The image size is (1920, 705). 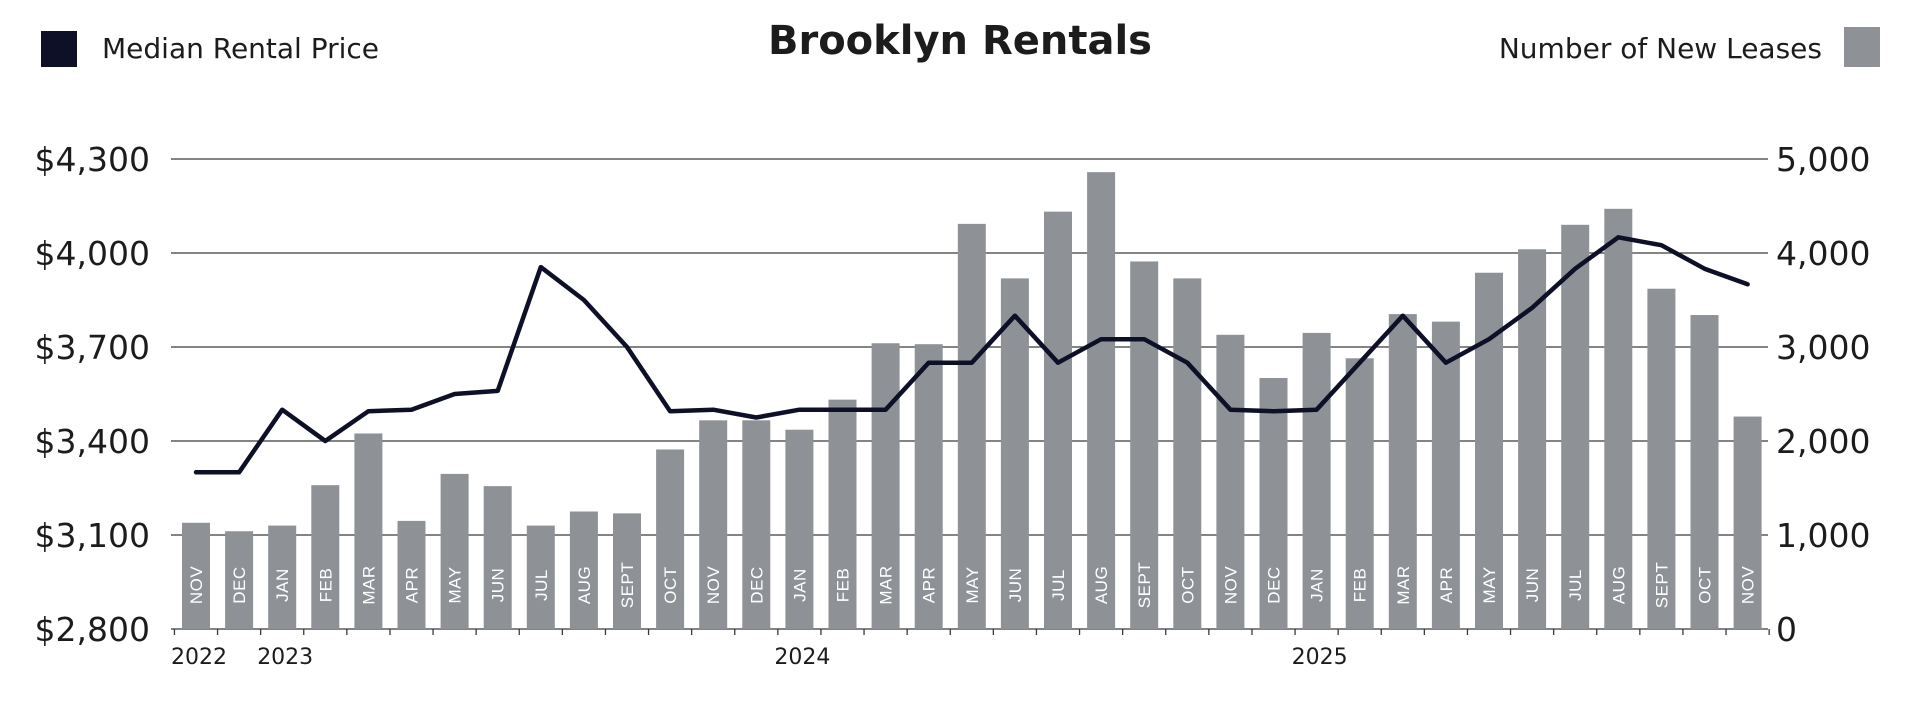 What do you see at coordinates (1320, 657) in the screenshot?
I see `year-label: 2025` at bounding box center [1320, 657].